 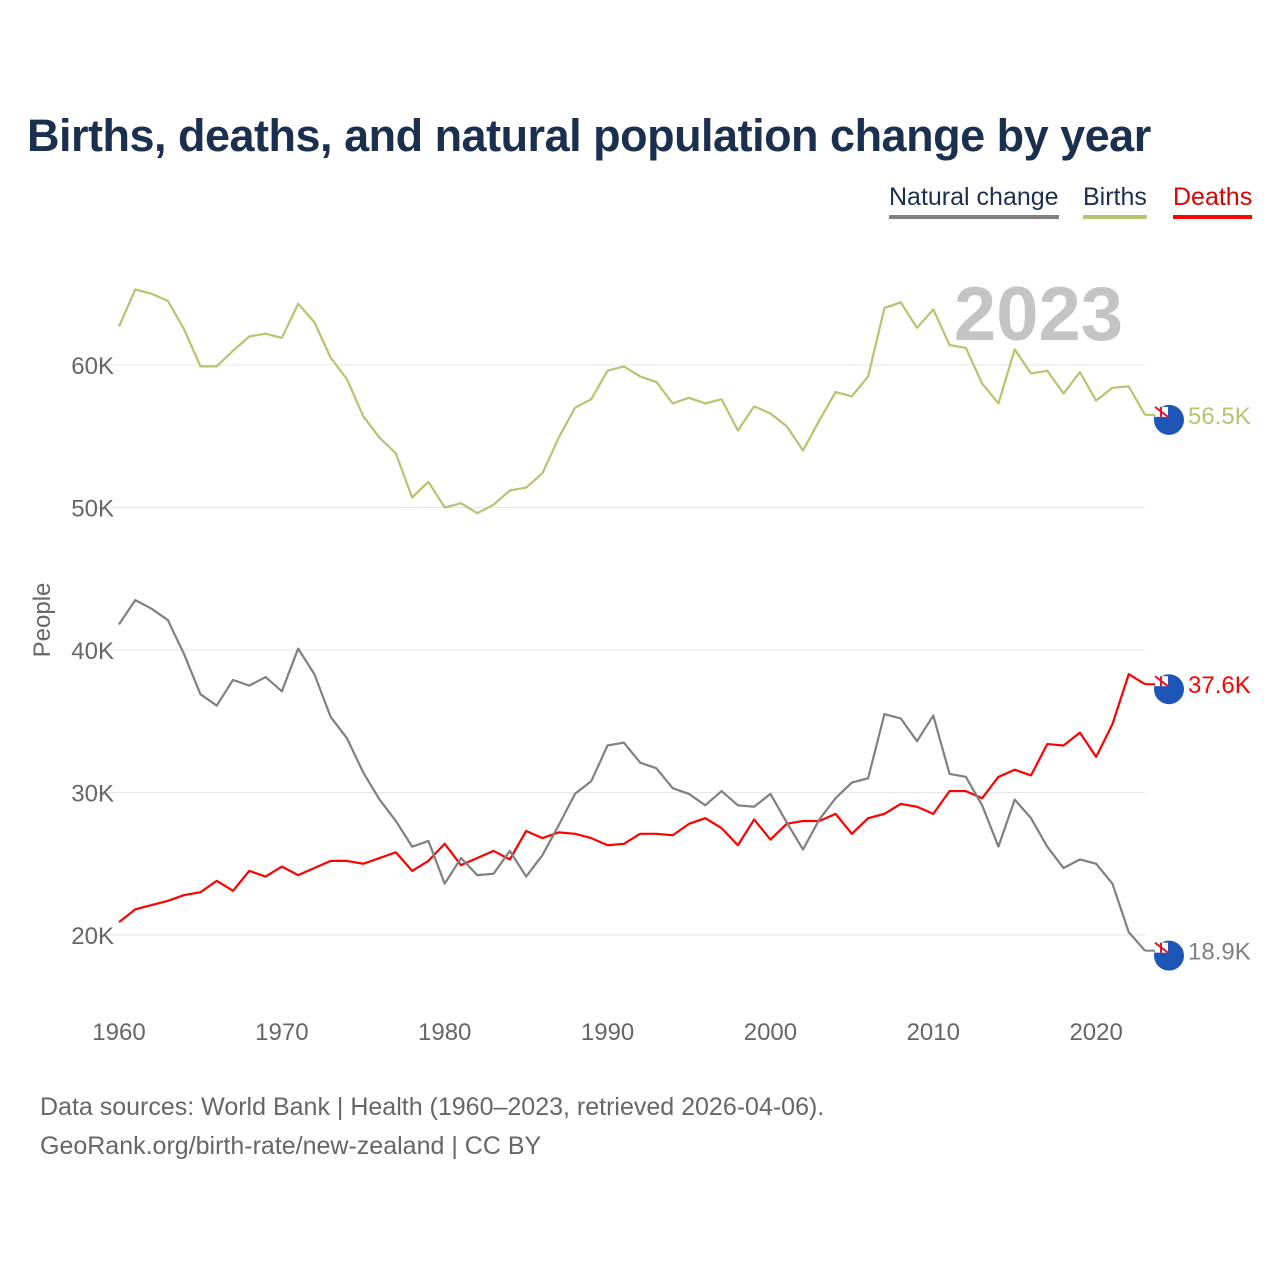 What do you see at coordinates (92, 794) in the screenshot?
I see `y-tick-label: 30K` at bounding box center [92, 794].